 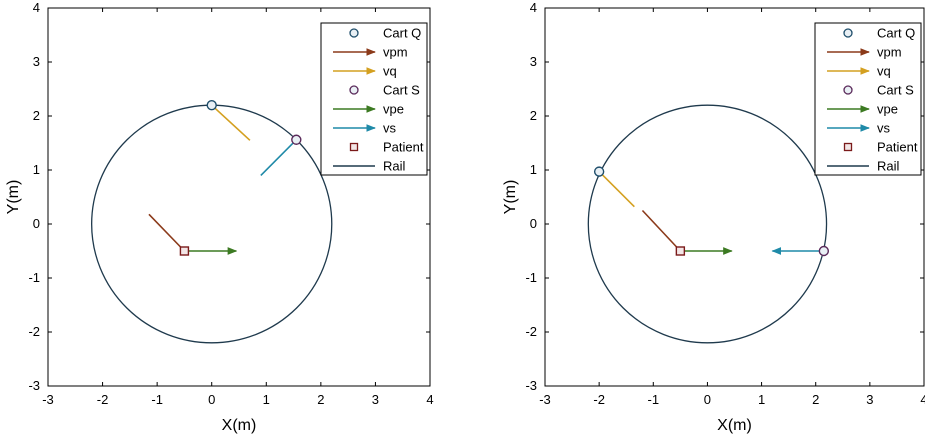 What do you see at coordinates (266, 399) in the screenshot?
I see `left-x-tick-label: 1` at bounding box center [266, 399].